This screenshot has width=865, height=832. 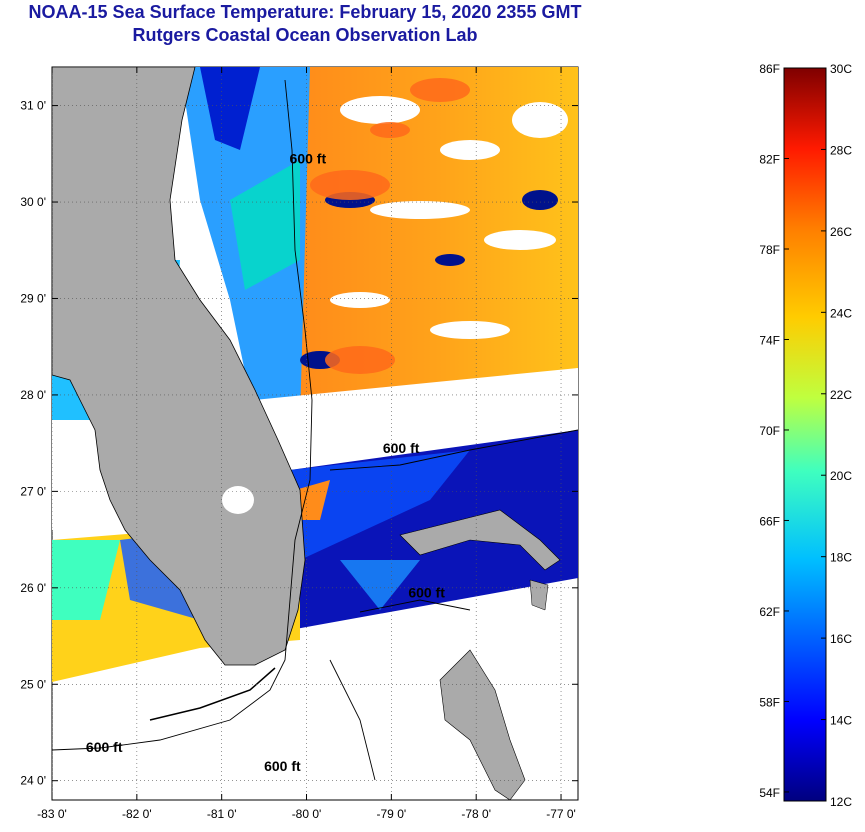 What do you see at coordinates (230, 108) in the screenshot?
I see `cool-patch` at bounding box center [230, 108].